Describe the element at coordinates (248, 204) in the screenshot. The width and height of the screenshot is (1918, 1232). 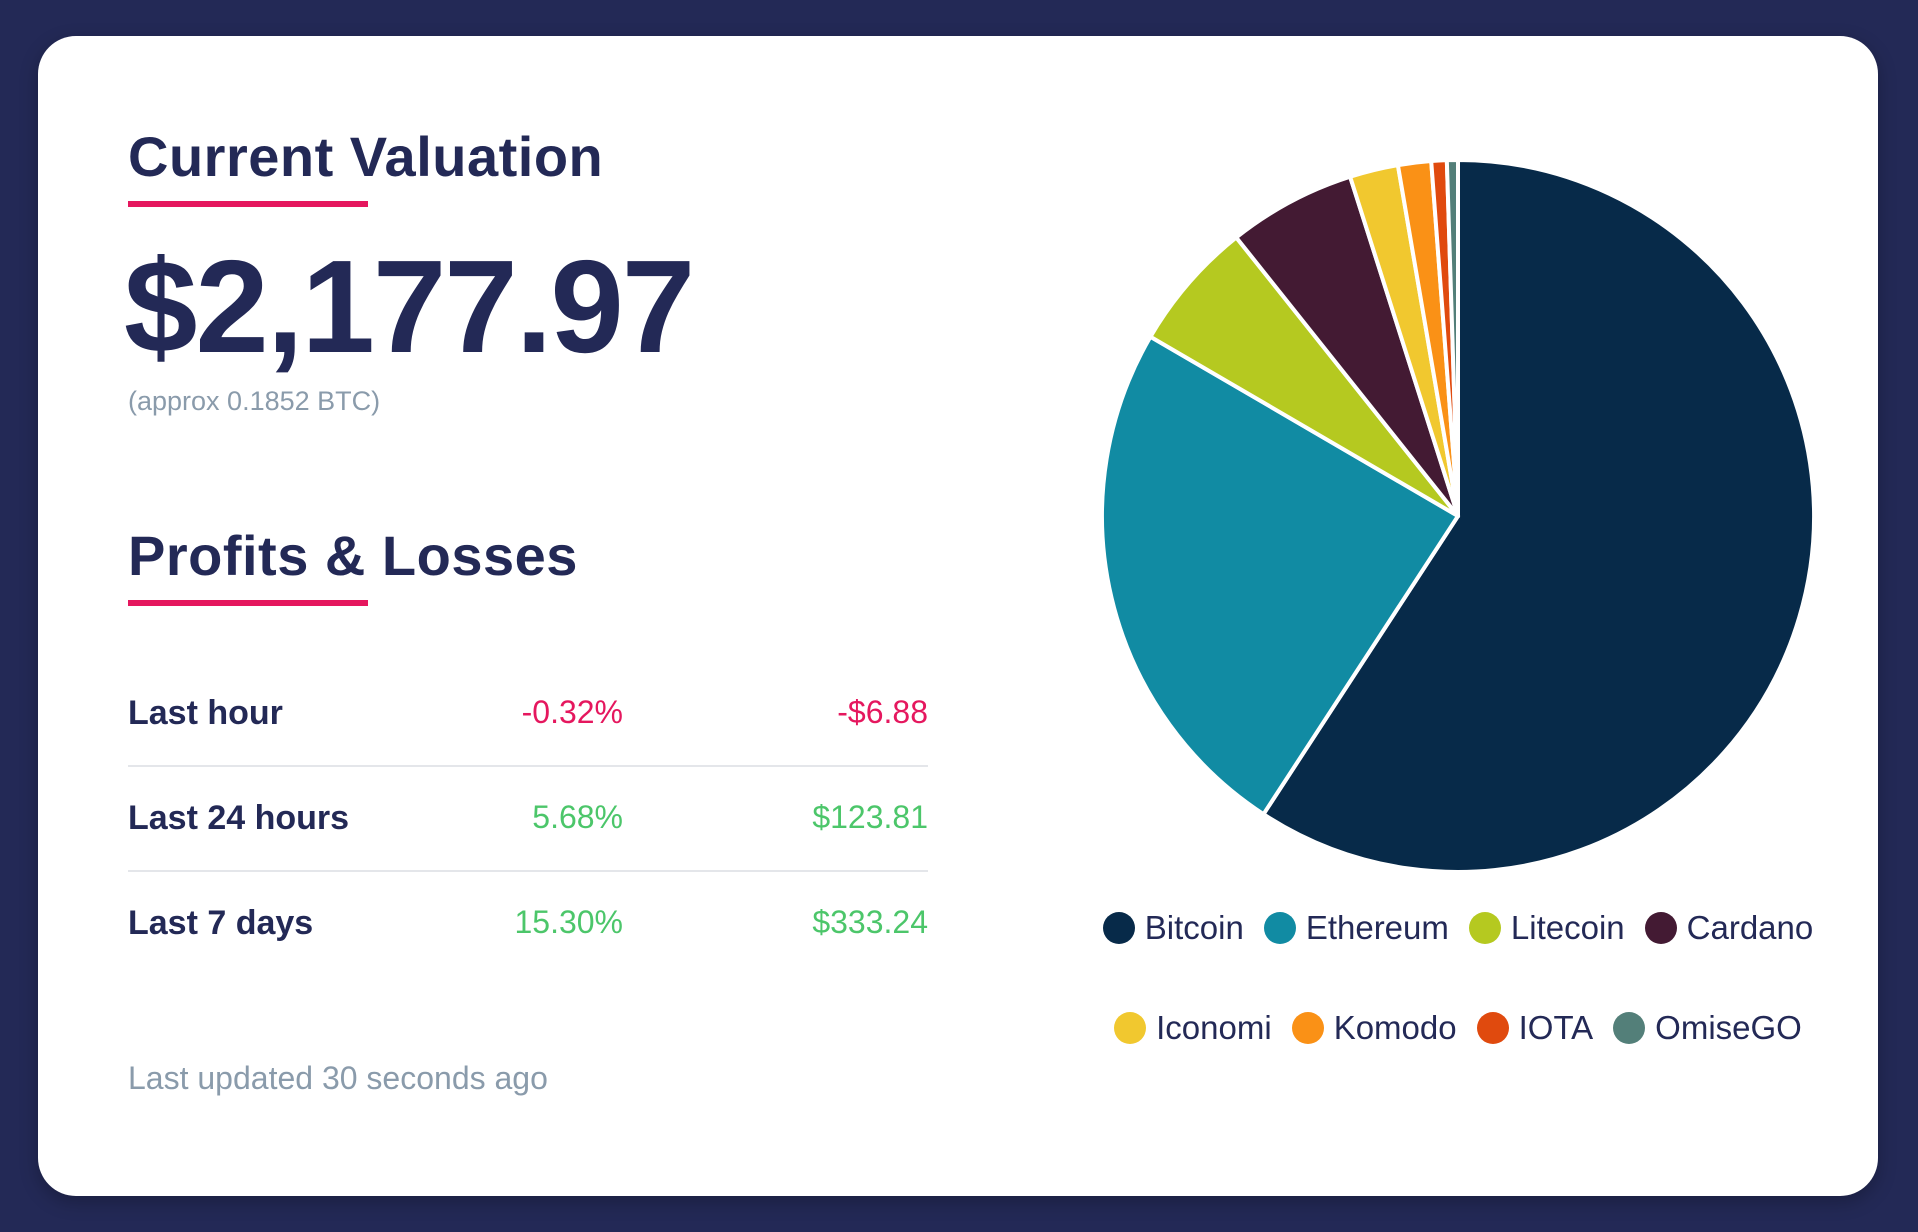
I see `valuation-title-underline` at that location.